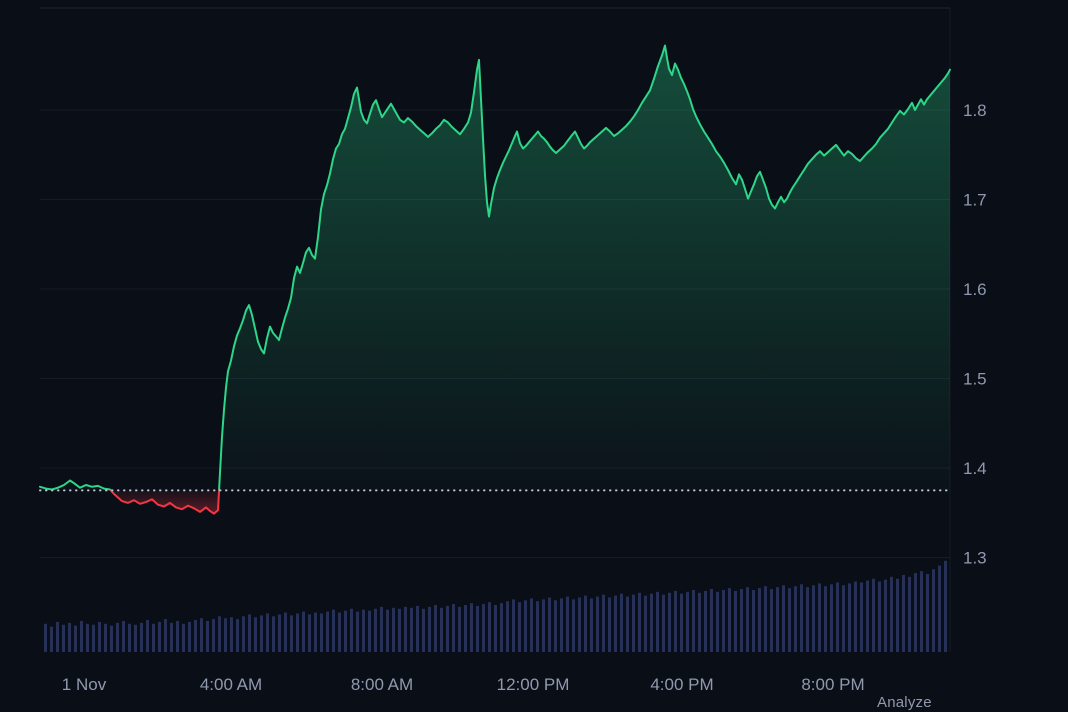 This screenshot has width=1068, height=712. What do you see at coordinates (84, 684) in the screenshot?
I see `x-tick-label: 1 Nov` at bounding box center [84, 684].